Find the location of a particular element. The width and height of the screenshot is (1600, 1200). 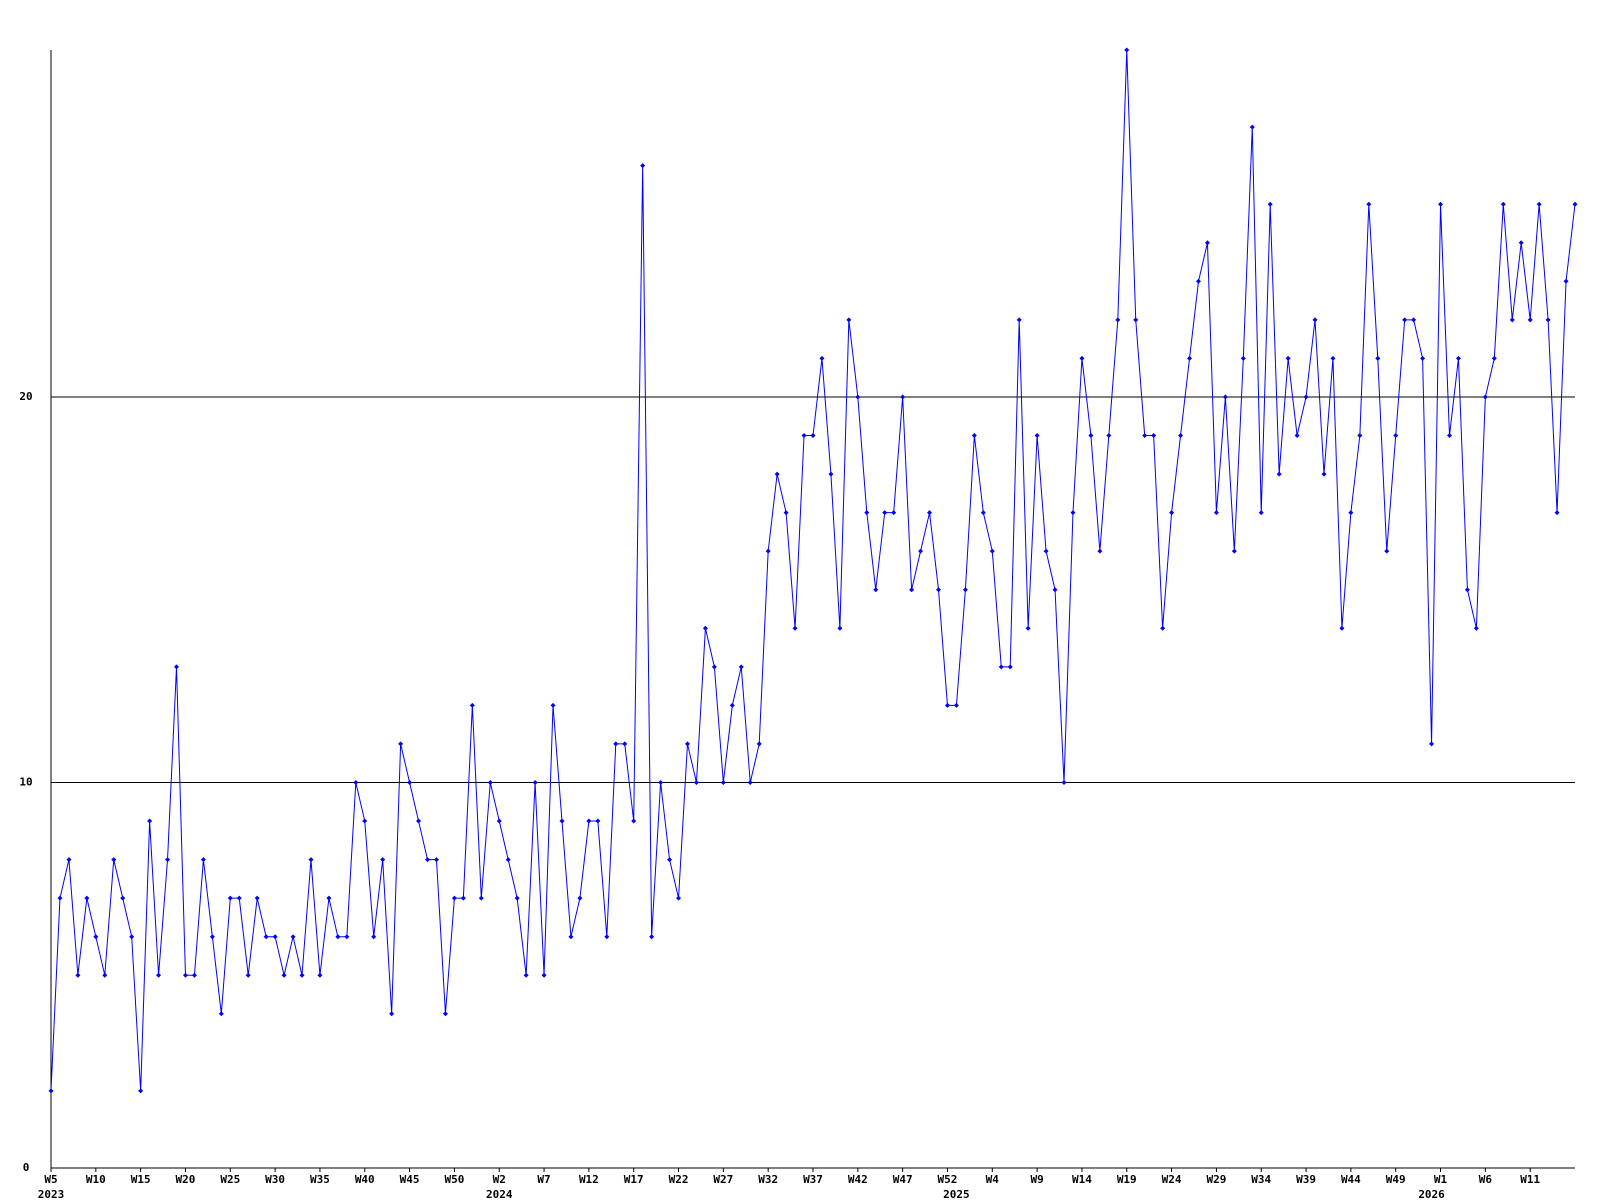

x-tick-label: W22 is located at coordinates (679, 1179).